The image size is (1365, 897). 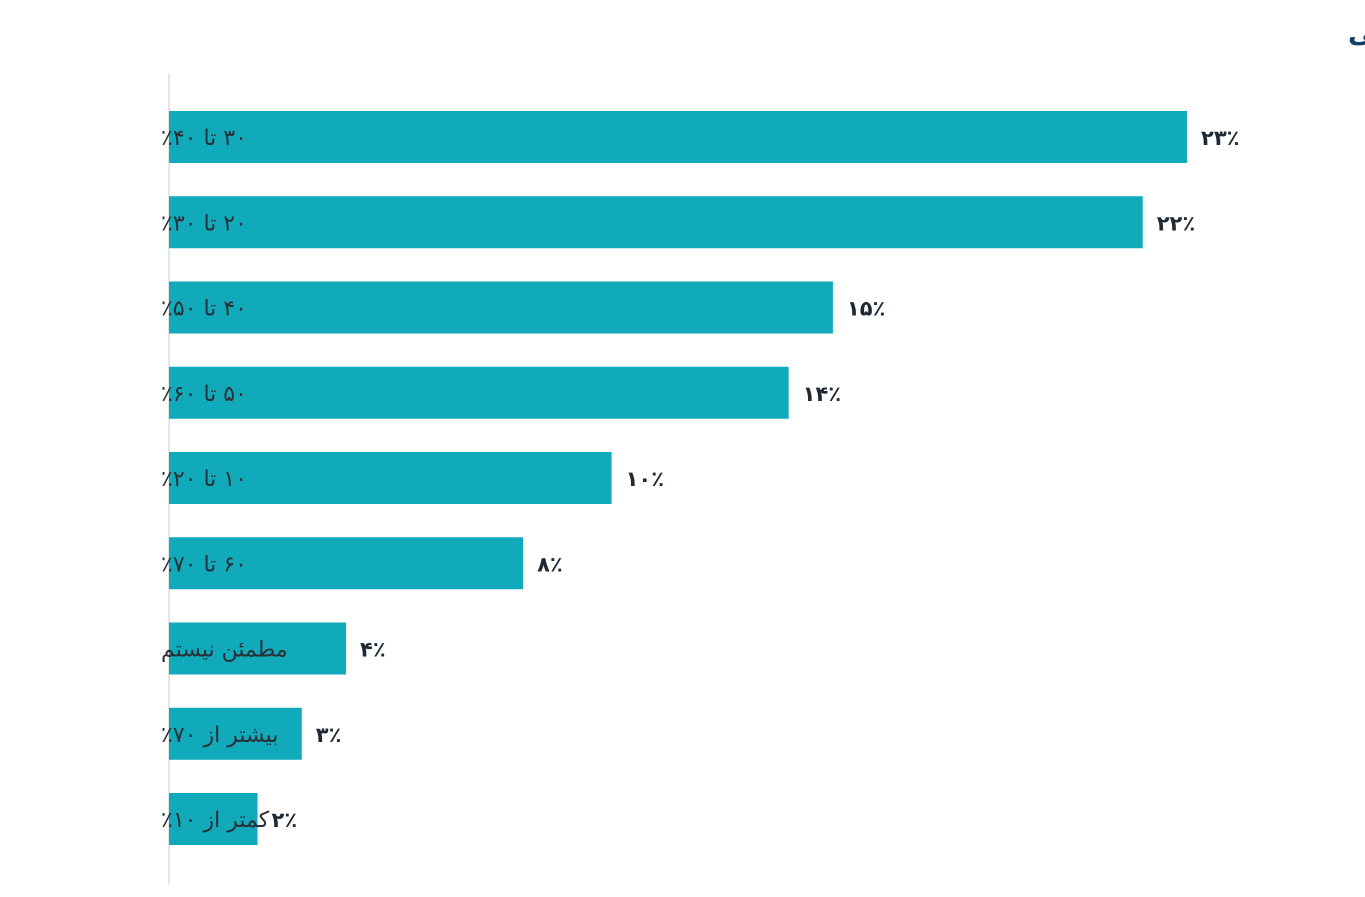 I want to click on category-label-4: ۱۰ تا ۲۰٪, so click(x=204, y=479).